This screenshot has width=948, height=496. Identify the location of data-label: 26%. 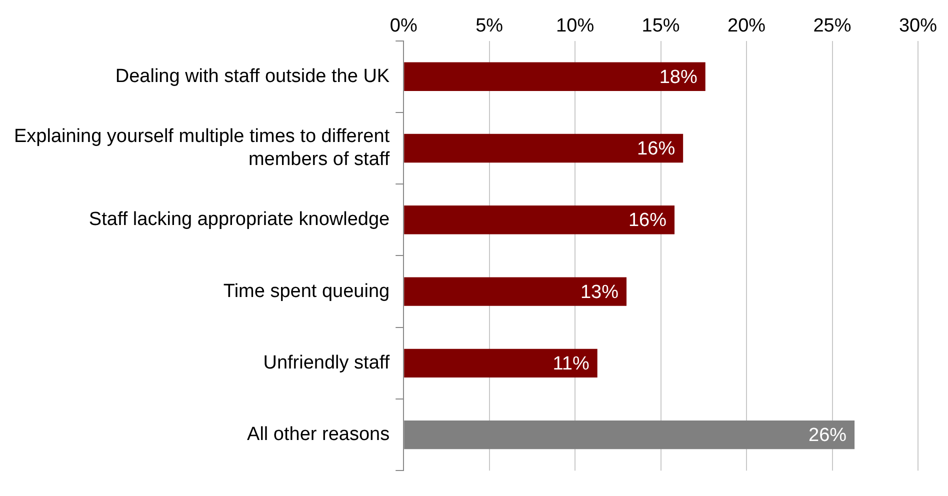
(827, 435).